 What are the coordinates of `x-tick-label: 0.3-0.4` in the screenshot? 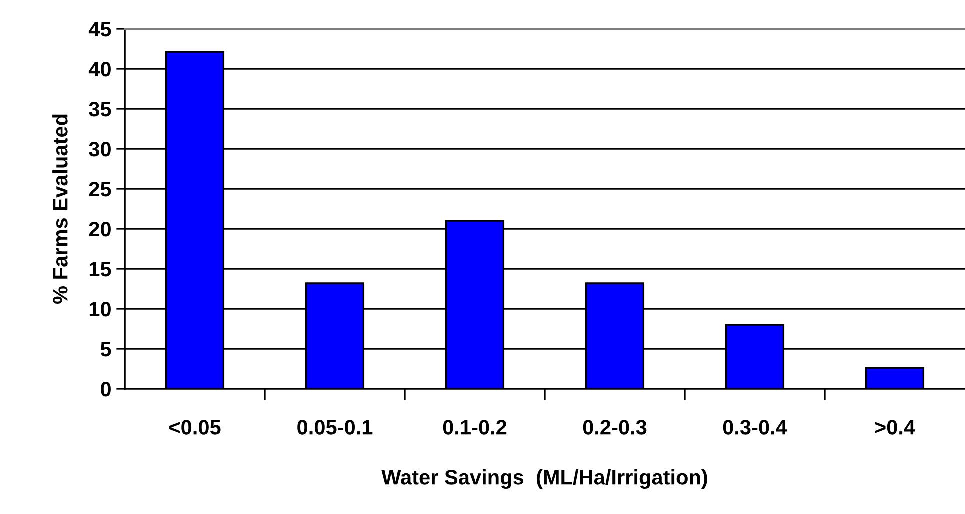 It's located at (755, 427).